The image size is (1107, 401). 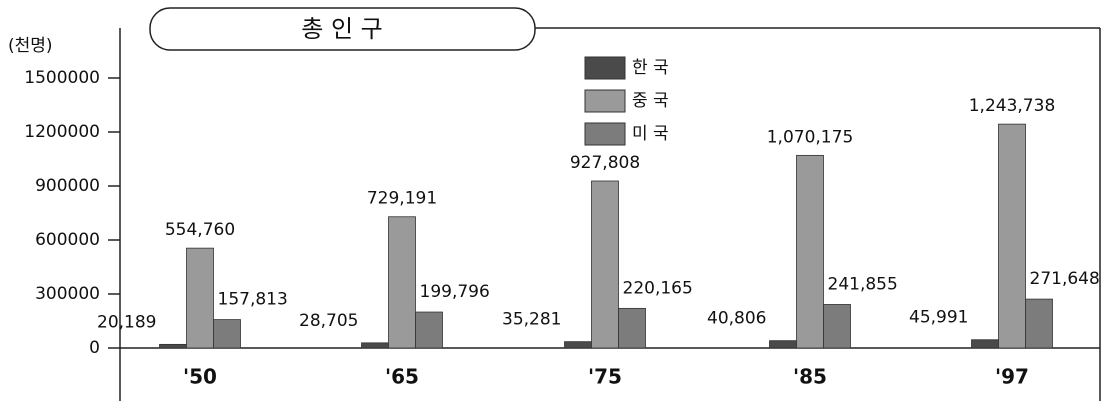 I want to click on value-label: 35,281, so click(x=531, y=320).